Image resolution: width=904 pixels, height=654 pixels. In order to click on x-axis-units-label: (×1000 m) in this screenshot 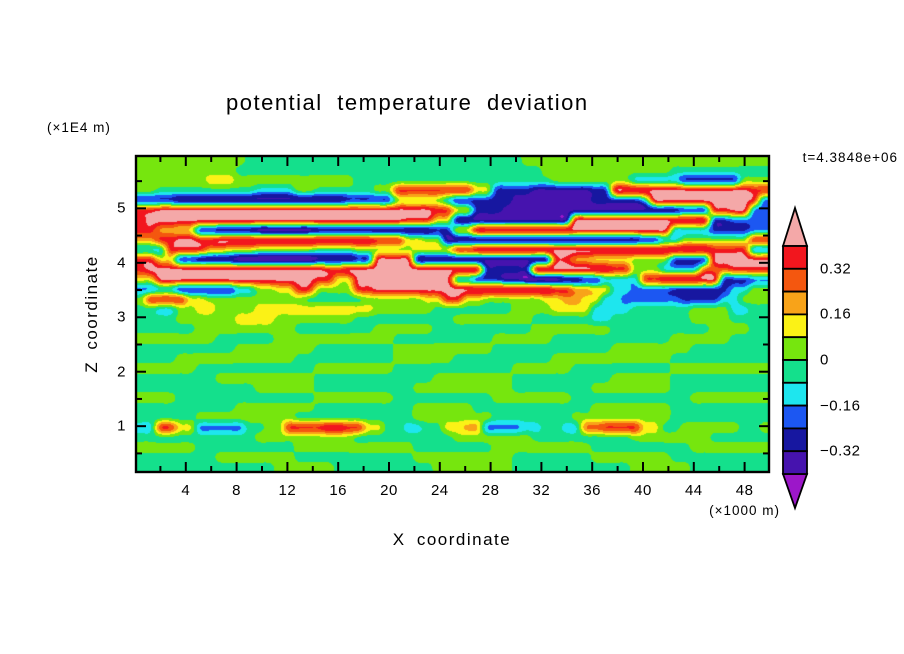, I will do `click(744, 510)`.